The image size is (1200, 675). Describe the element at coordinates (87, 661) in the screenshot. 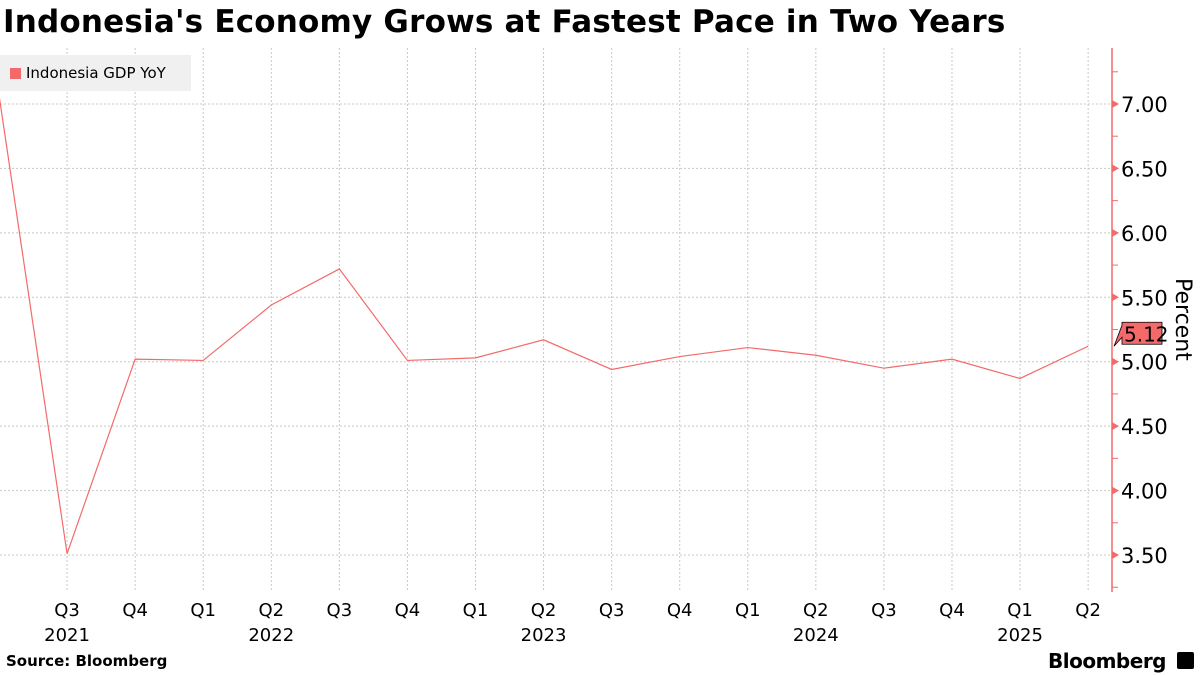

I see `source-note: Source: Bloomberg` at that location.